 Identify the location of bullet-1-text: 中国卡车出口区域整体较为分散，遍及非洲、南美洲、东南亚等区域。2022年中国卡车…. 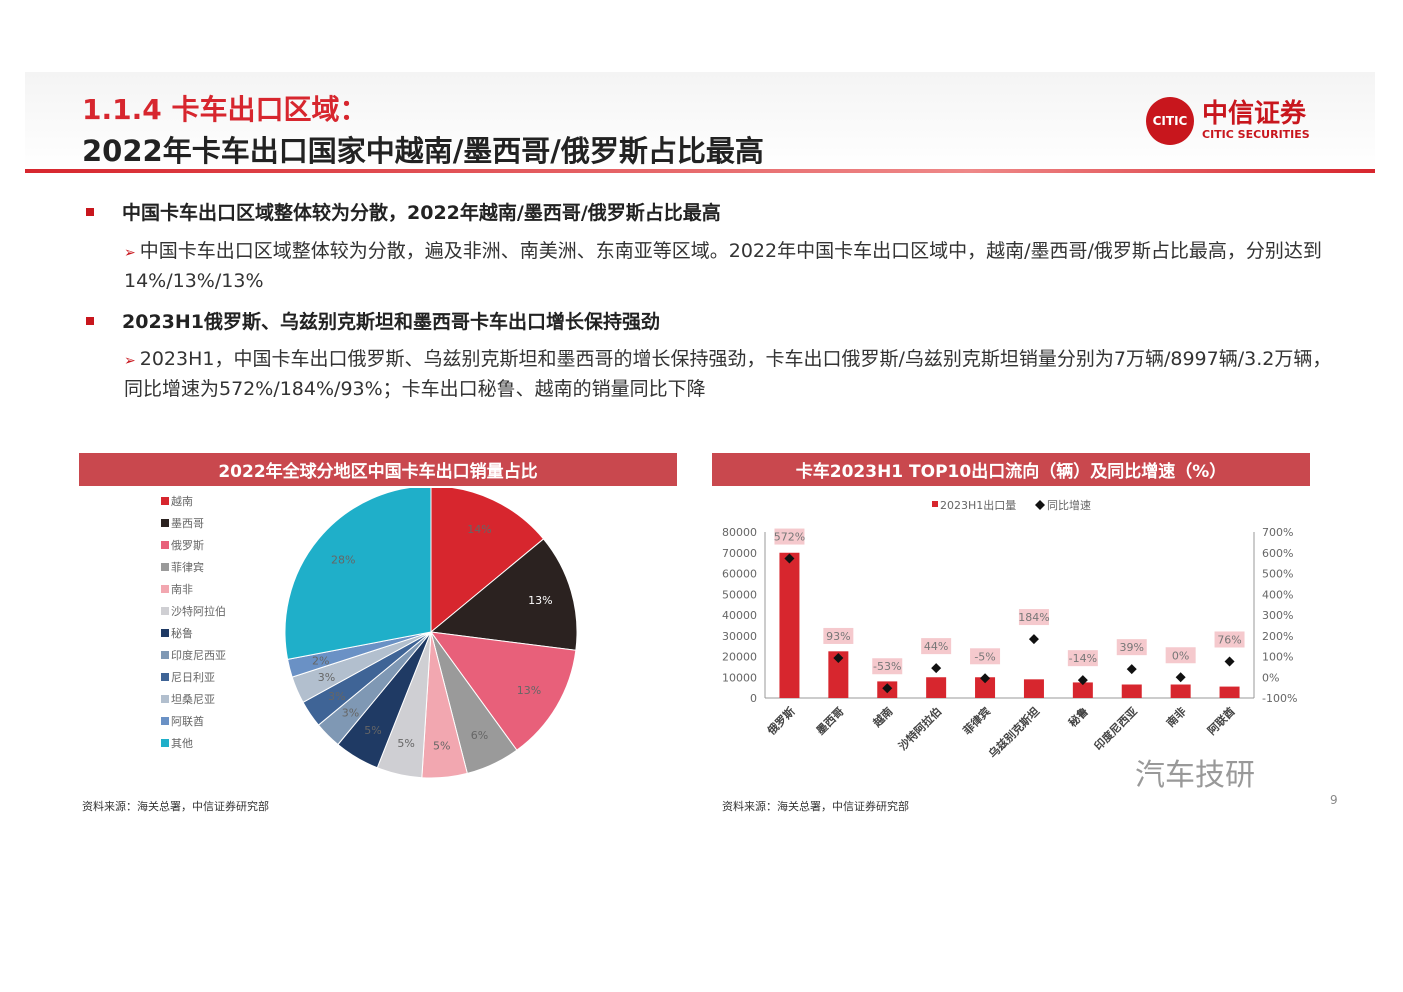
(723, 266).